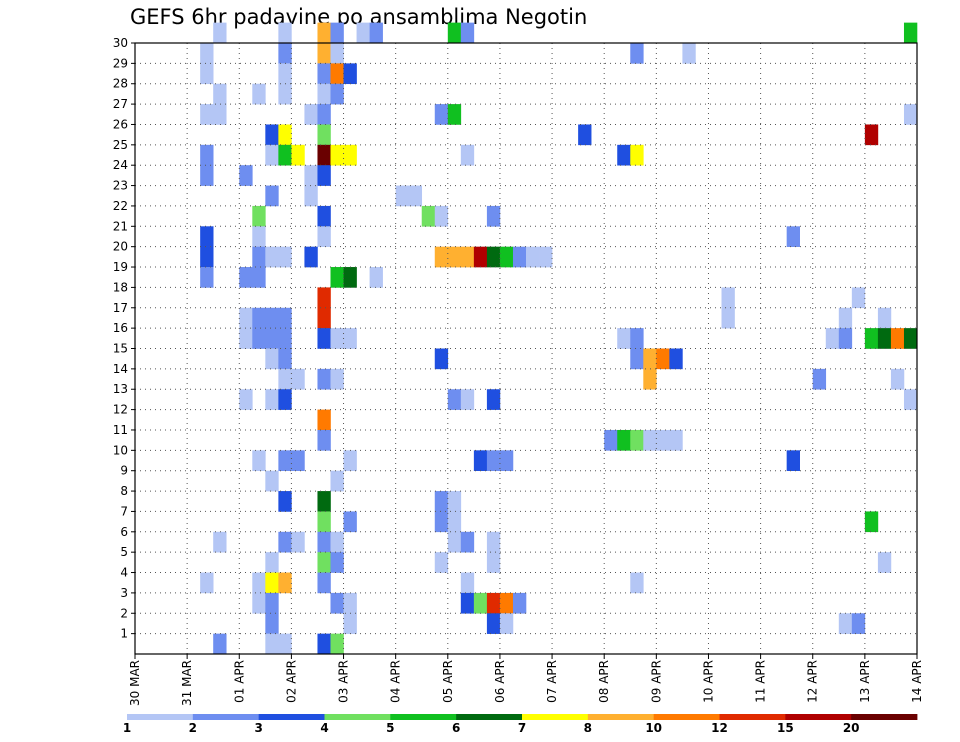 Image resolution: width=960 pixels, height=742 pixels. What do you see at coordinates (522, 728) in the screenshot?
I see `legend-label: 7` at bounding box center [522, 728].